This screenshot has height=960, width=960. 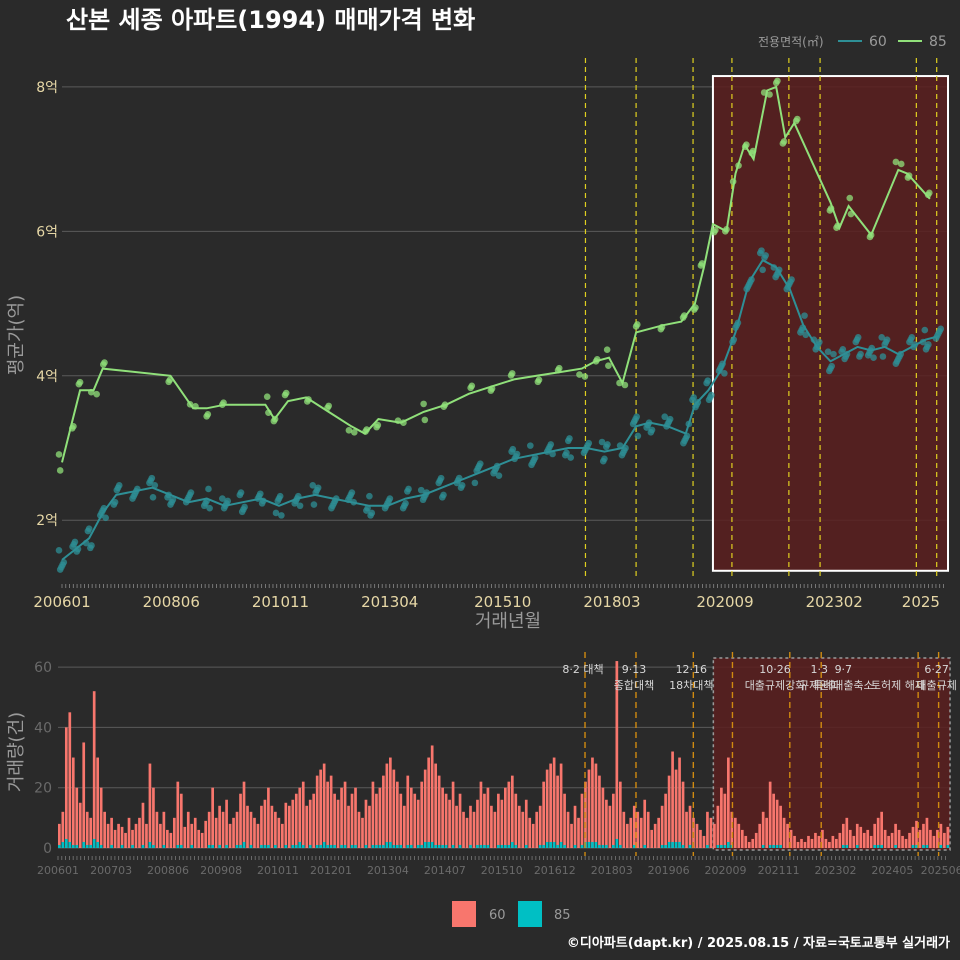 What do you see at coordinates (634, 685) in the screenshot?
I see `policy-annotation: 종합대책` at bounding box center [634, 685].